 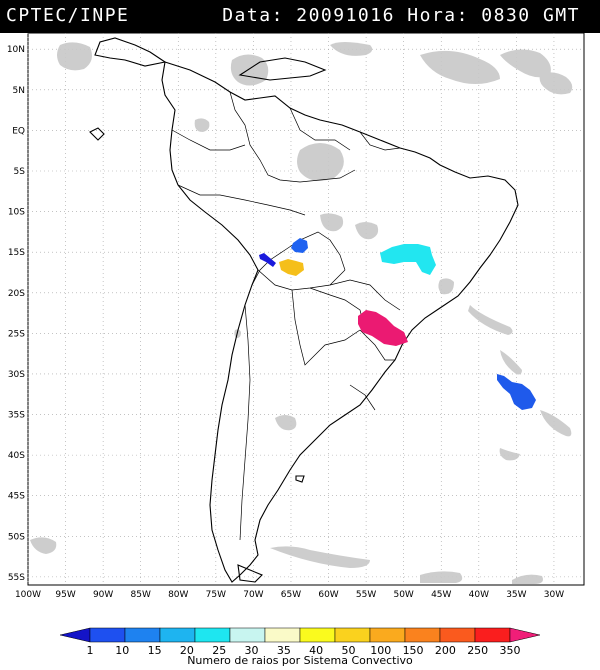 What do you see at coordinates (16, 578) in the screenshot?
I see `lat-label: 55S` at bounding box center [16, 578].